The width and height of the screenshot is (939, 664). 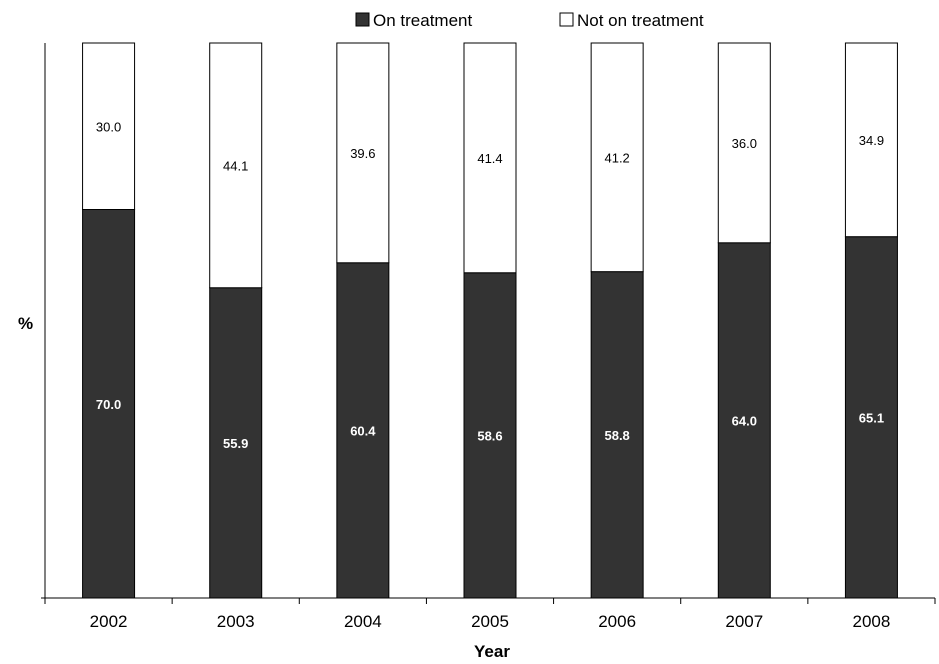 I want to click on data-label-not-on-treatment-2002: 30.0, so click(x=108, y=126).